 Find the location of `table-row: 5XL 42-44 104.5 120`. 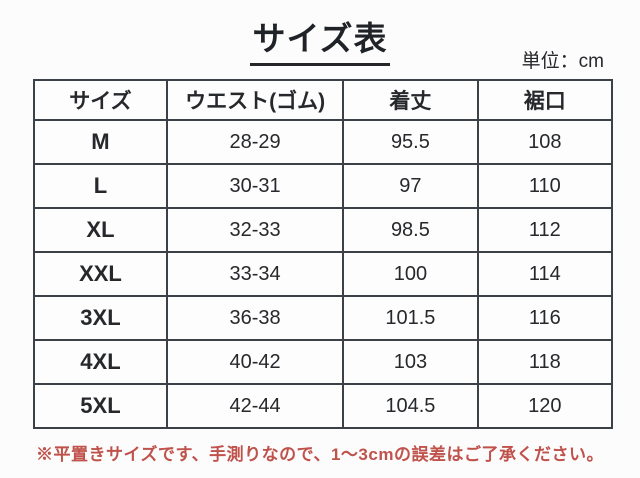

table-row: 5XL 42-44 104.5 120 is located at coordinates (323, 406).